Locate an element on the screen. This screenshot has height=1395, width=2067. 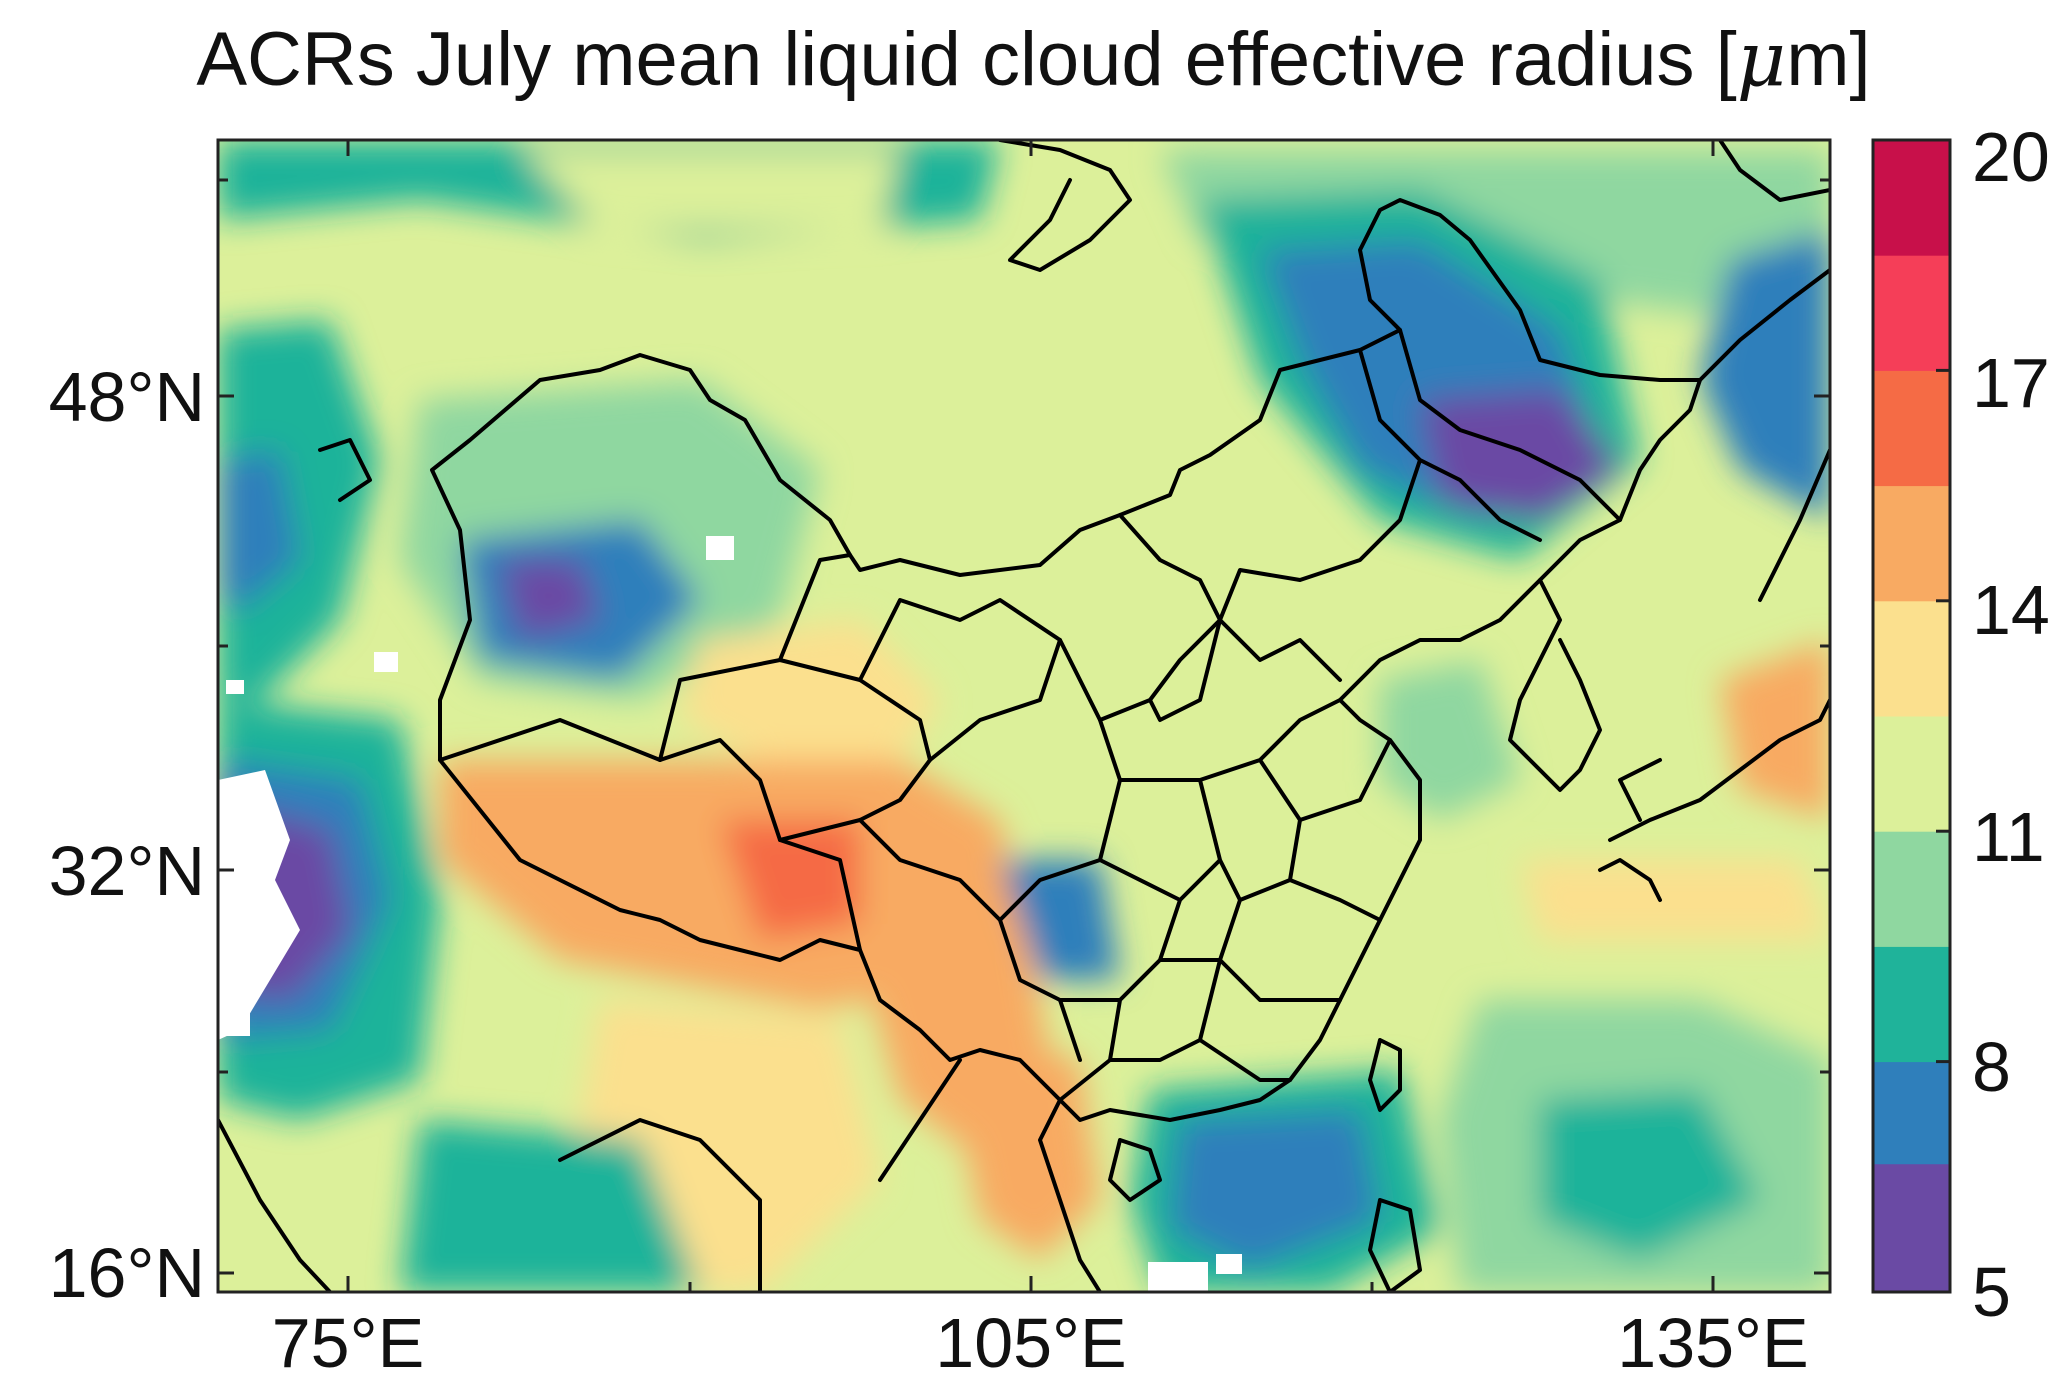
province-qinghai is located at coordinates (795, 750).